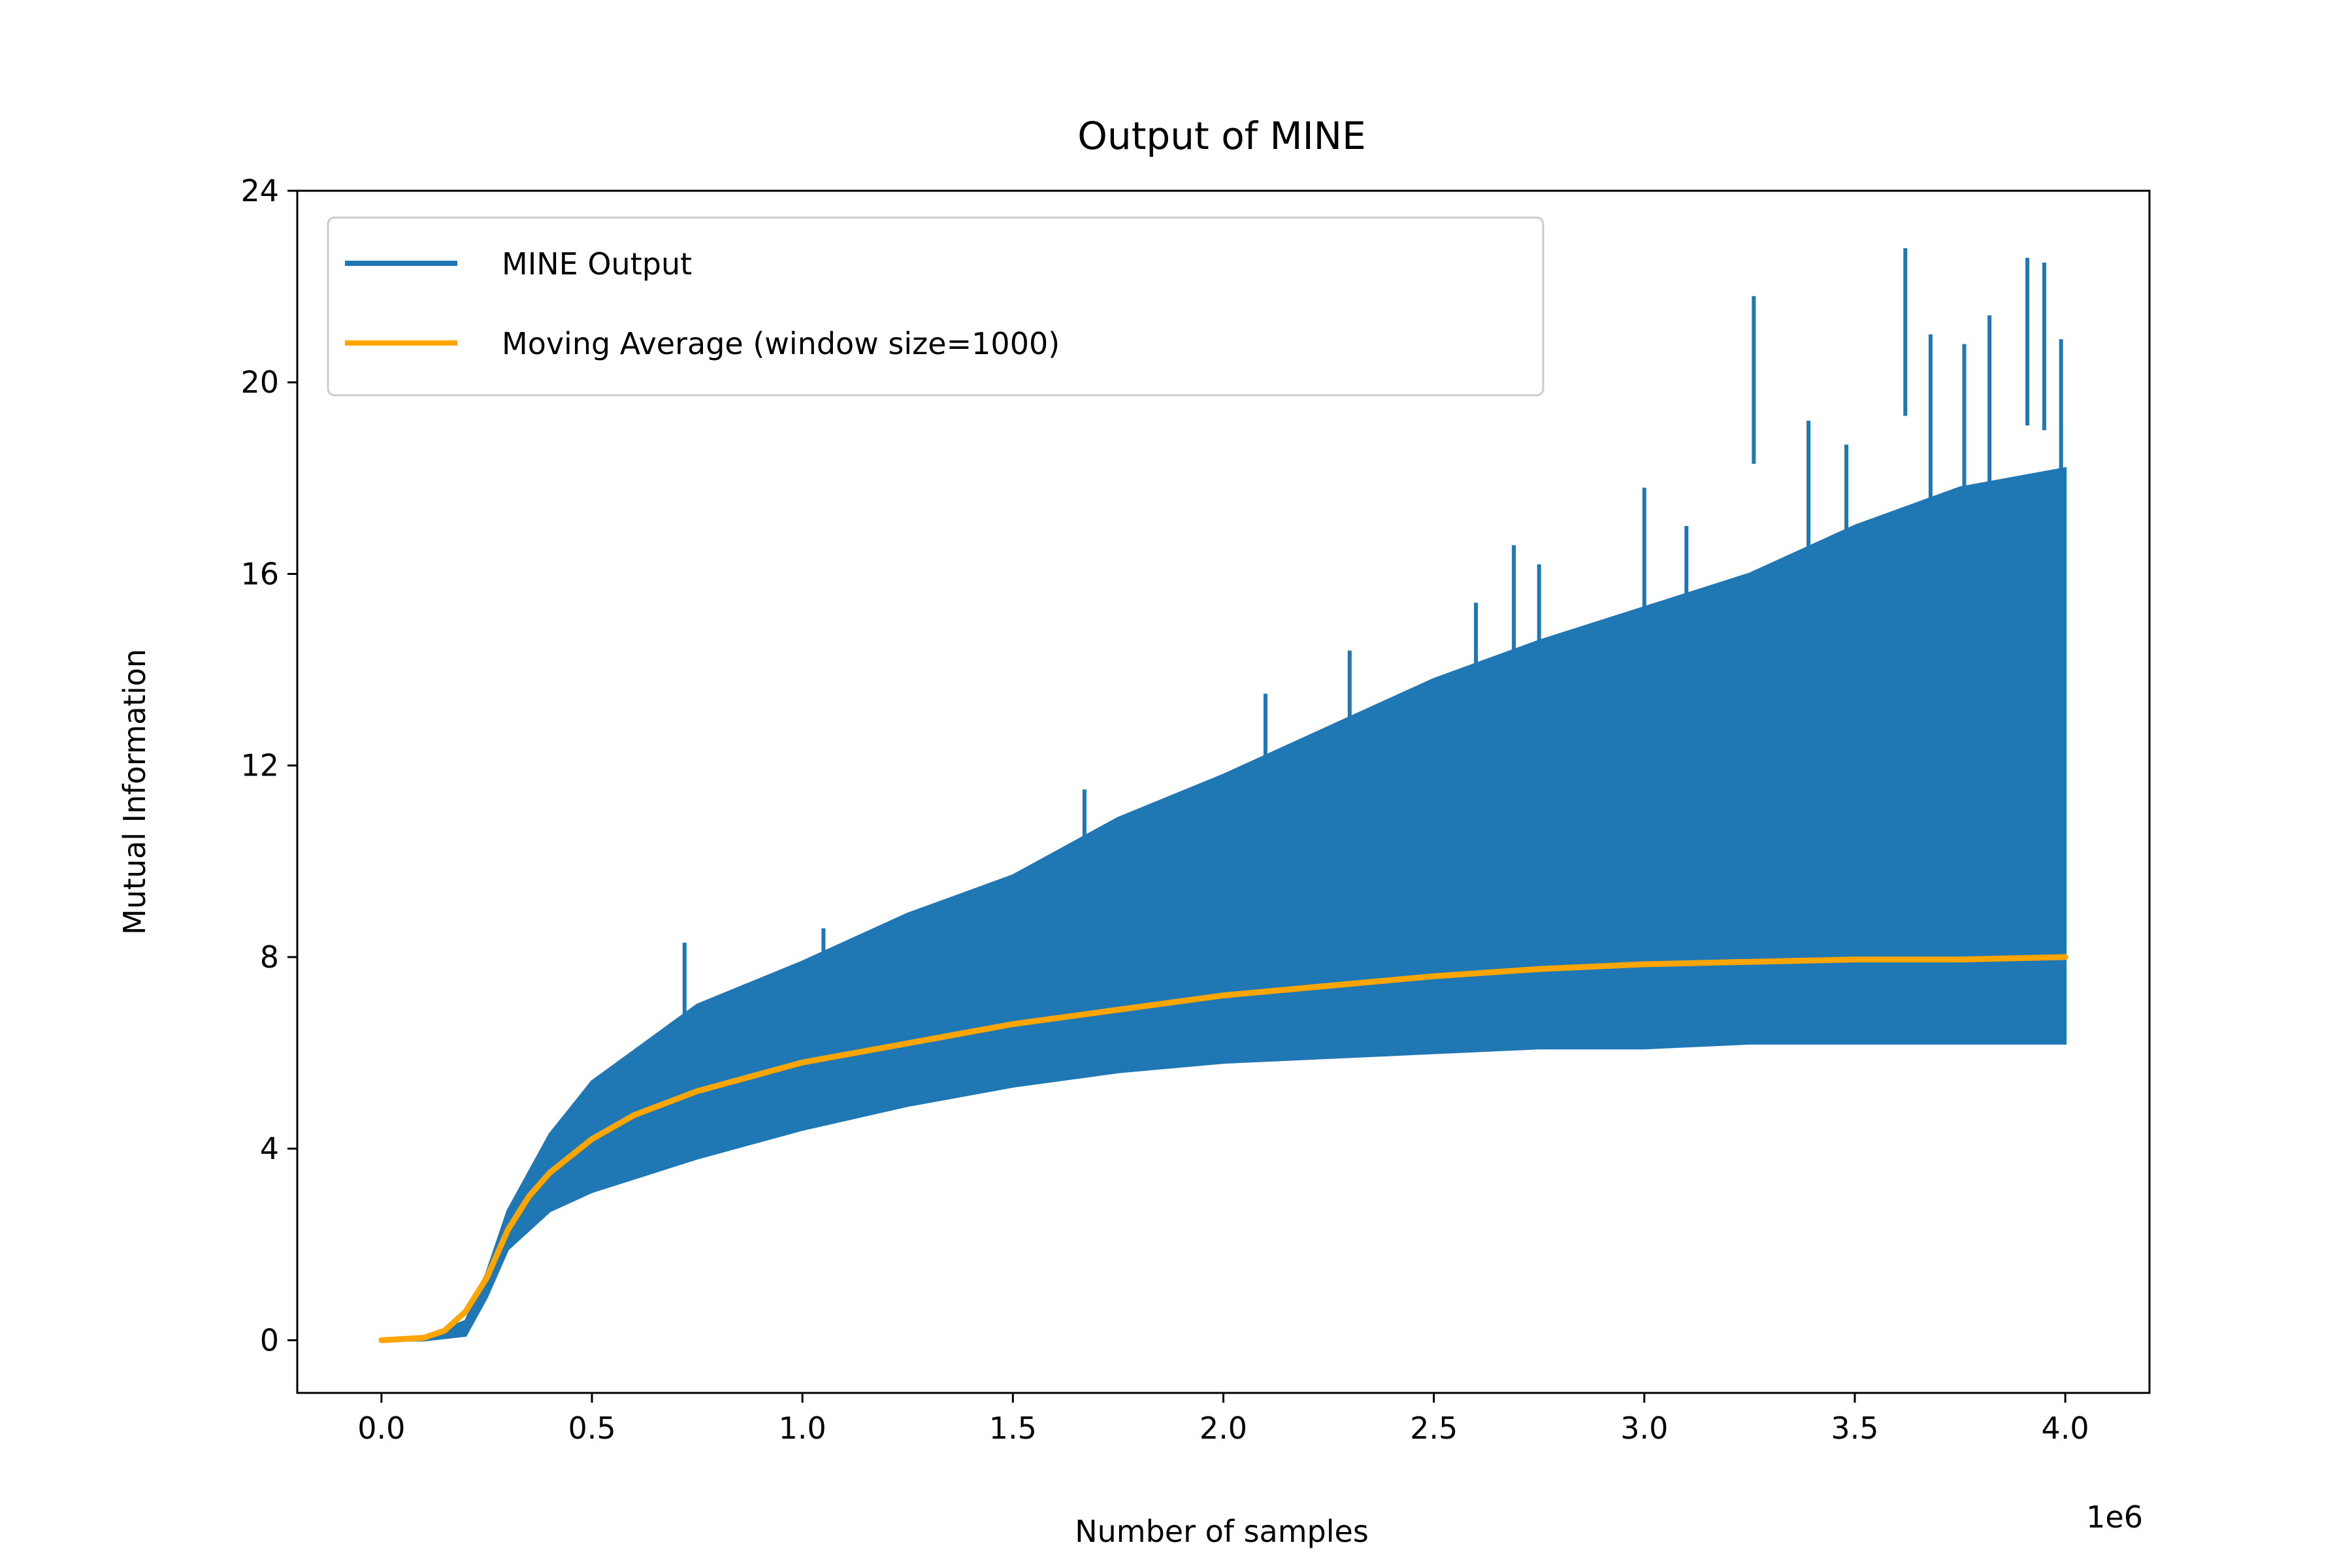  Describe the element at coordinates (1854, 1428) in the screenshot. I see `x-tick-label-7: 3.5` at that location.